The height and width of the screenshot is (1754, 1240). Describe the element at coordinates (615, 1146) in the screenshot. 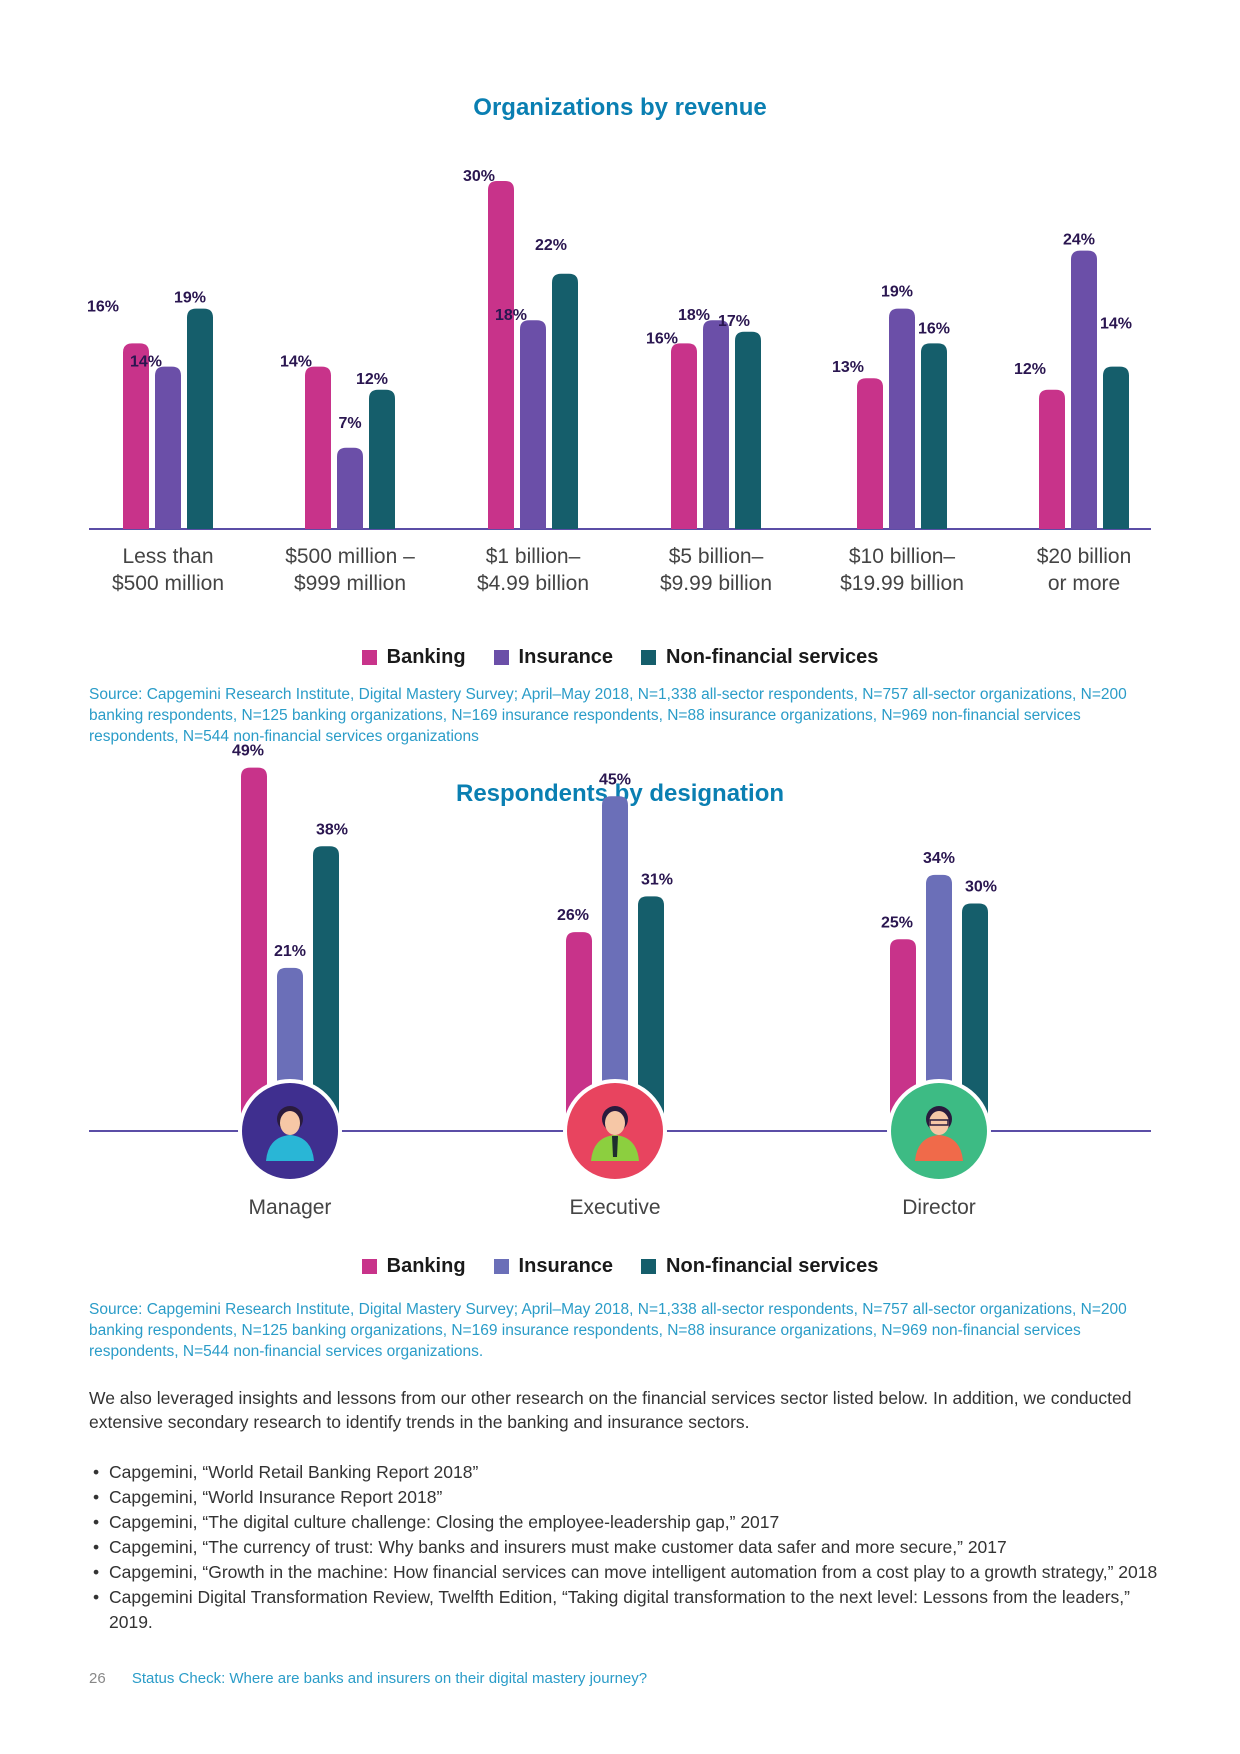

I see `avatar-tie` at that location.